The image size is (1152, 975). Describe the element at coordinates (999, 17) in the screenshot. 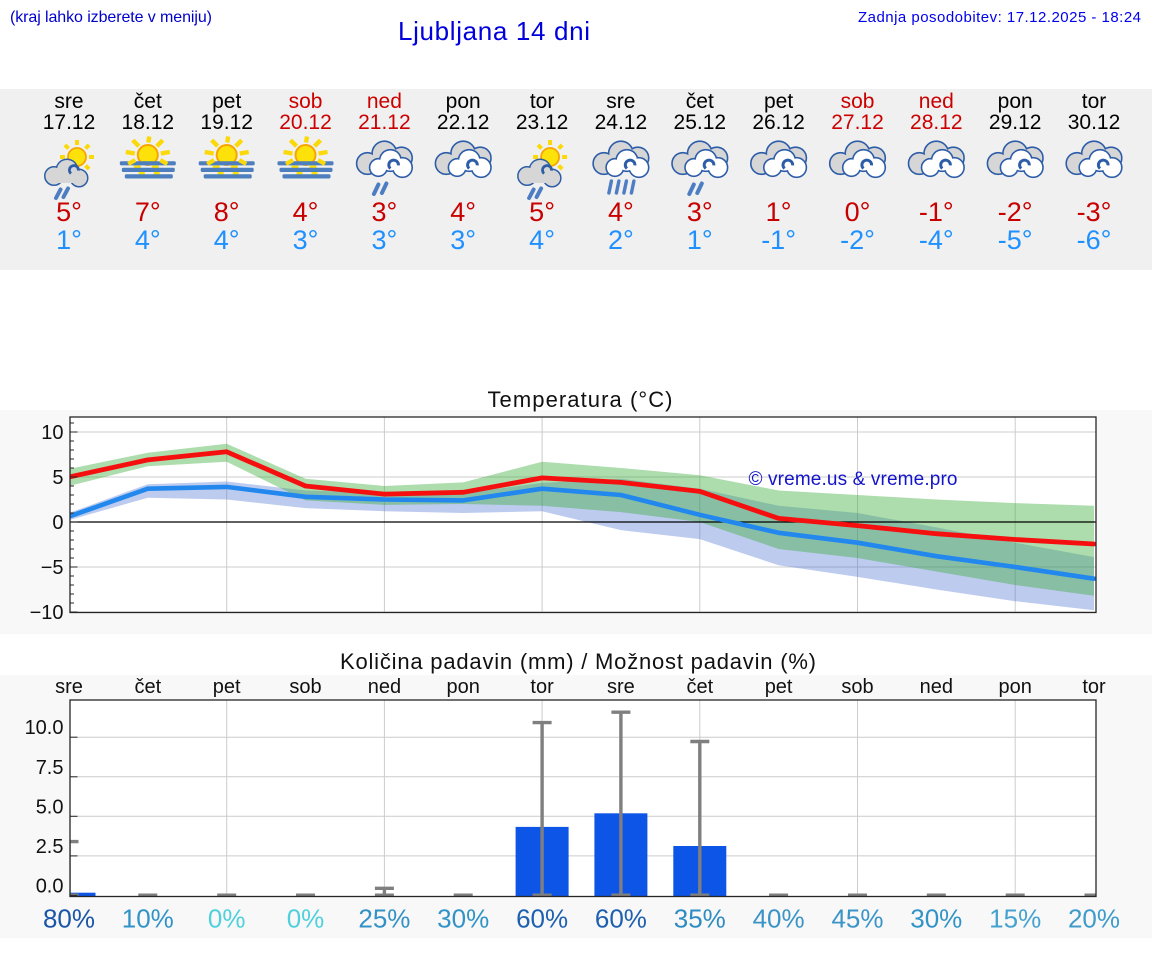

I see `svg-text:Zadnja posodobitev: 17.12.2025: Zadnja posodobitev: 17.12.2025 - 18:24` at that location.